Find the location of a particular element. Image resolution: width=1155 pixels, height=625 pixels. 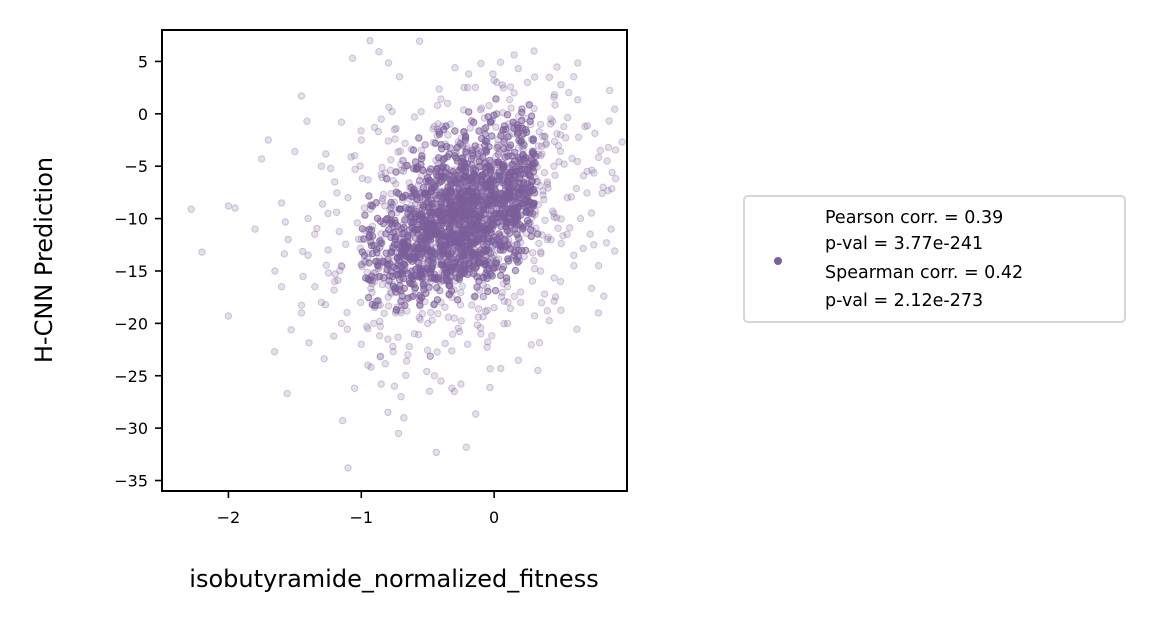

y-tick-label: −15 is located at coordinates (131, 271).